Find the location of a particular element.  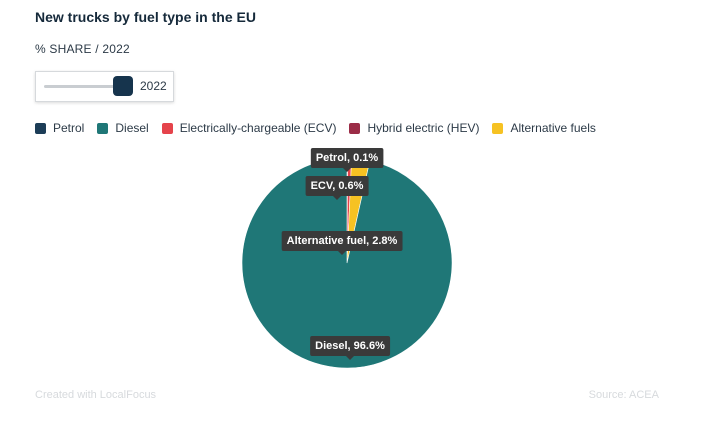

svg-text: Petrol, 0.1% is located at coordinates (347, 158).